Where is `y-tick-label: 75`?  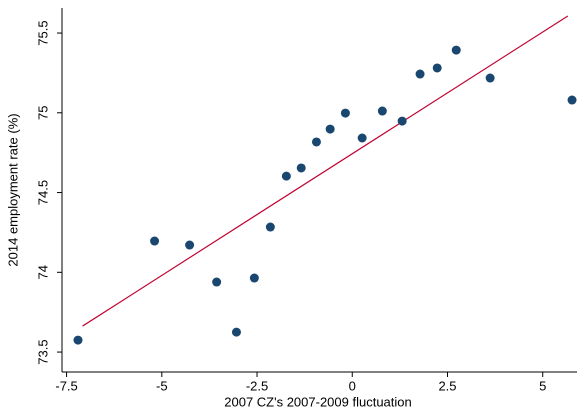 y-tick-label: 75 is located at coordinates (42, 113).